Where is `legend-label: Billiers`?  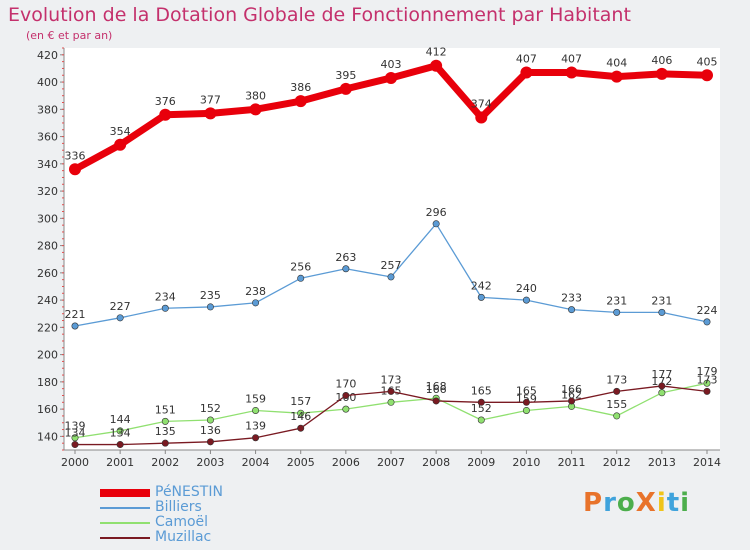
legend-label: Billiers is located at coordinates (178, 507).